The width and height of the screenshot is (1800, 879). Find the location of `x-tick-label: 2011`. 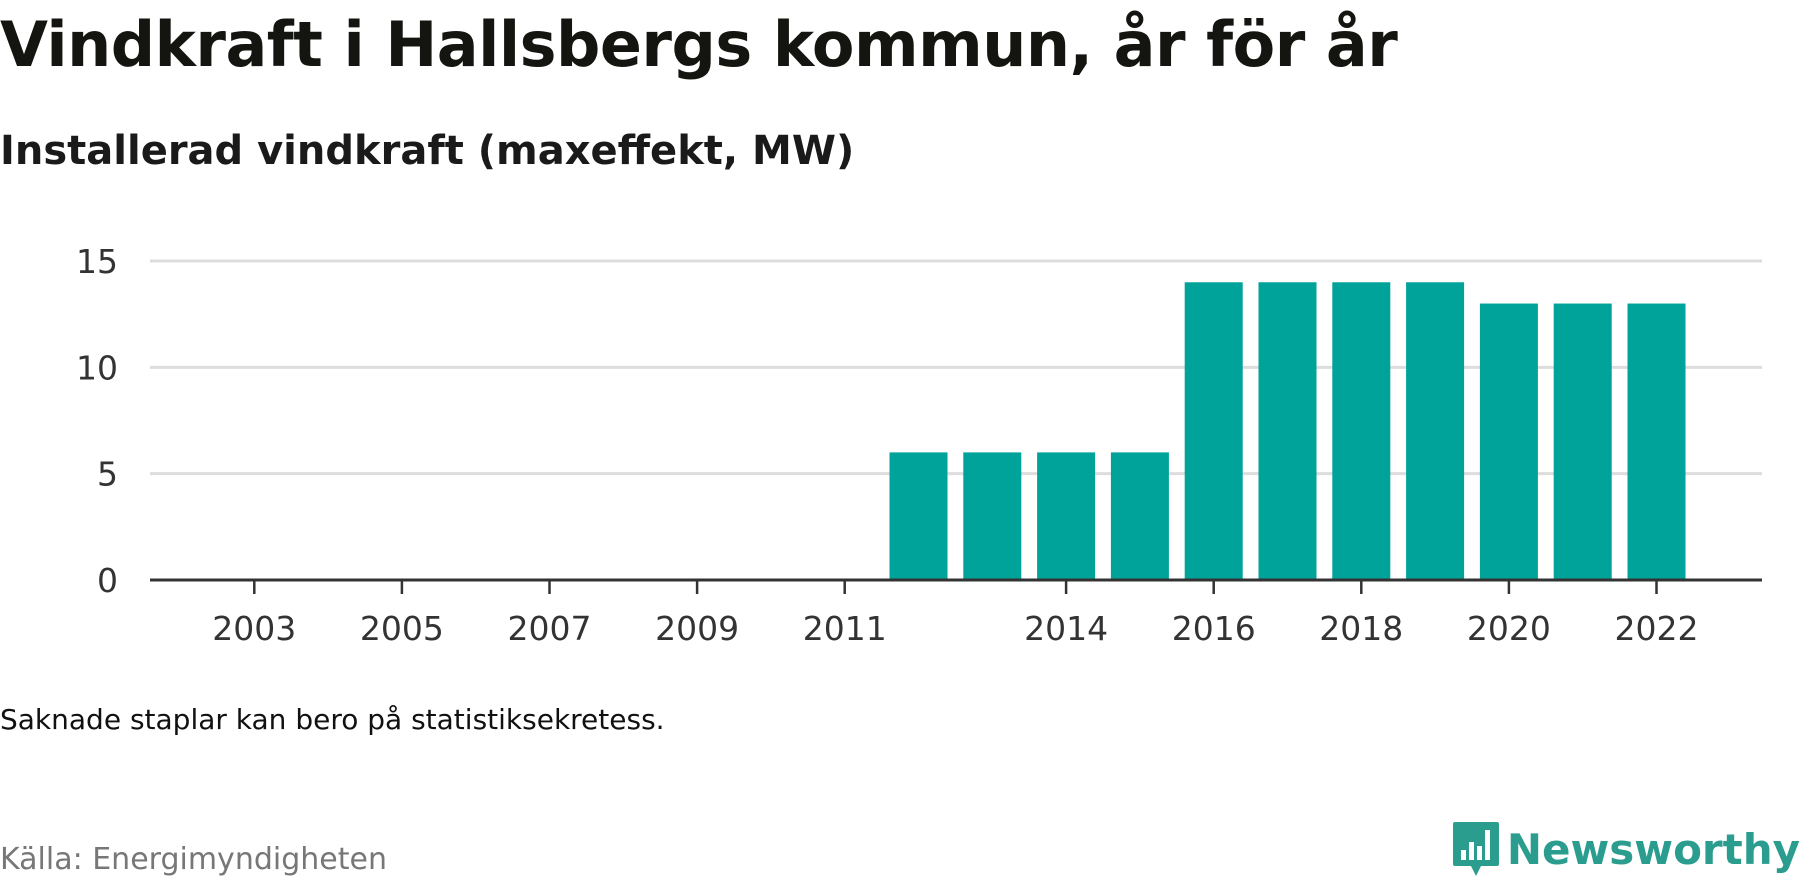

x-tick-label: 2011 is located at coordinates (845, 628).